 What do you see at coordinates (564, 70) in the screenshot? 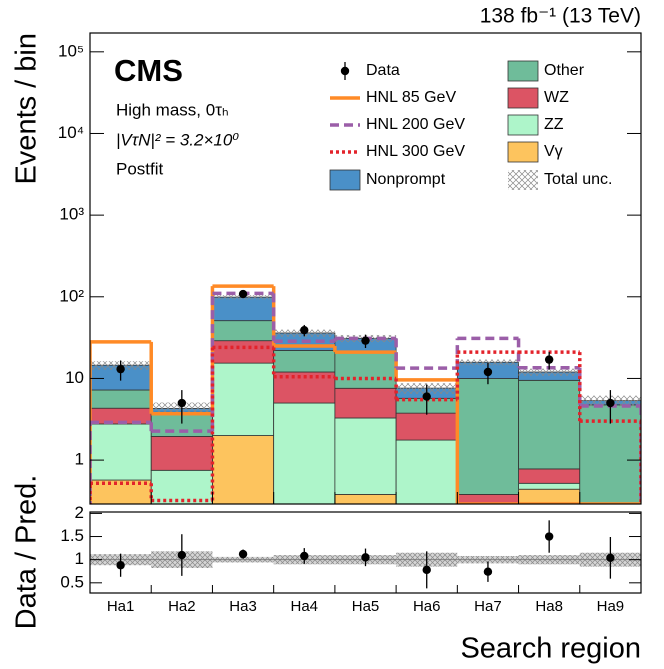
I see `legend-label: Other` at bounding box center [564, 70].